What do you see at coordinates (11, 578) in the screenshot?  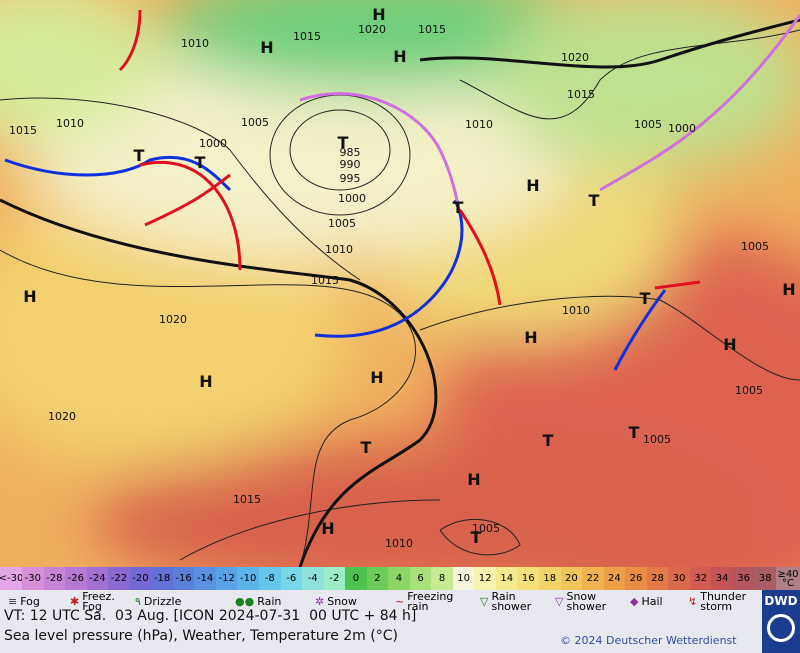 I see `scale-low: <-30` at bounding box center [11, 578].